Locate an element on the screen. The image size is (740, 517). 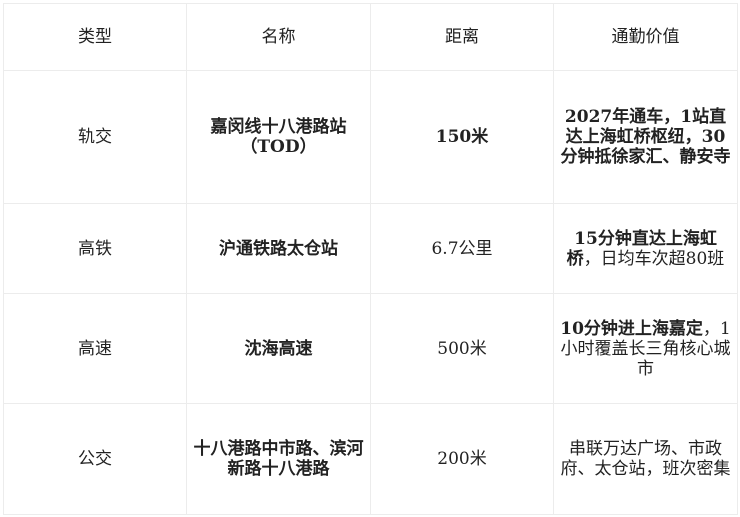
distance-text: 150米 is located at coordinates (462, 137).